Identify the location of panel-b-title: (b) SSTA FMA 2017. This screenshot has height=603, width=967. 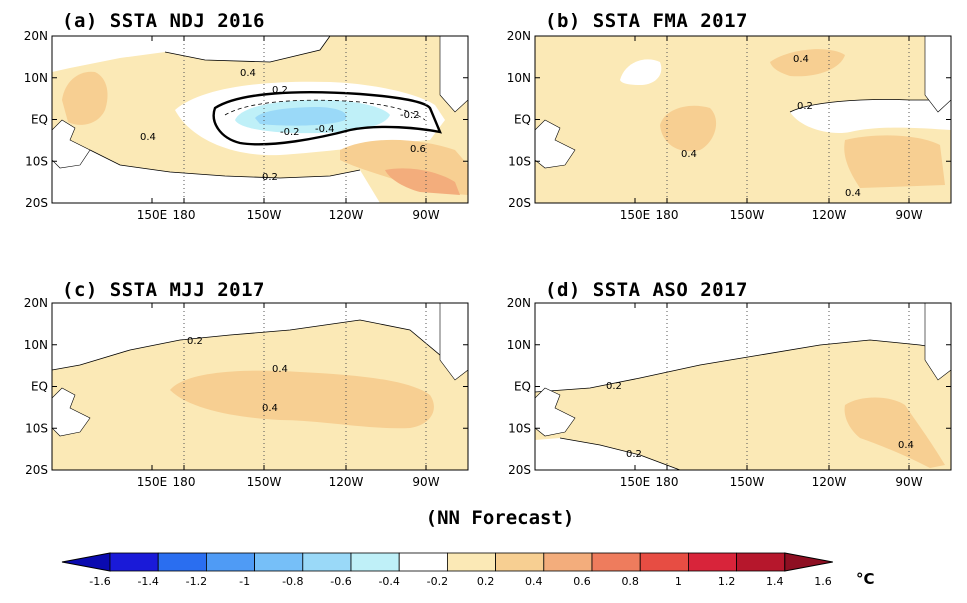
(646, 21).